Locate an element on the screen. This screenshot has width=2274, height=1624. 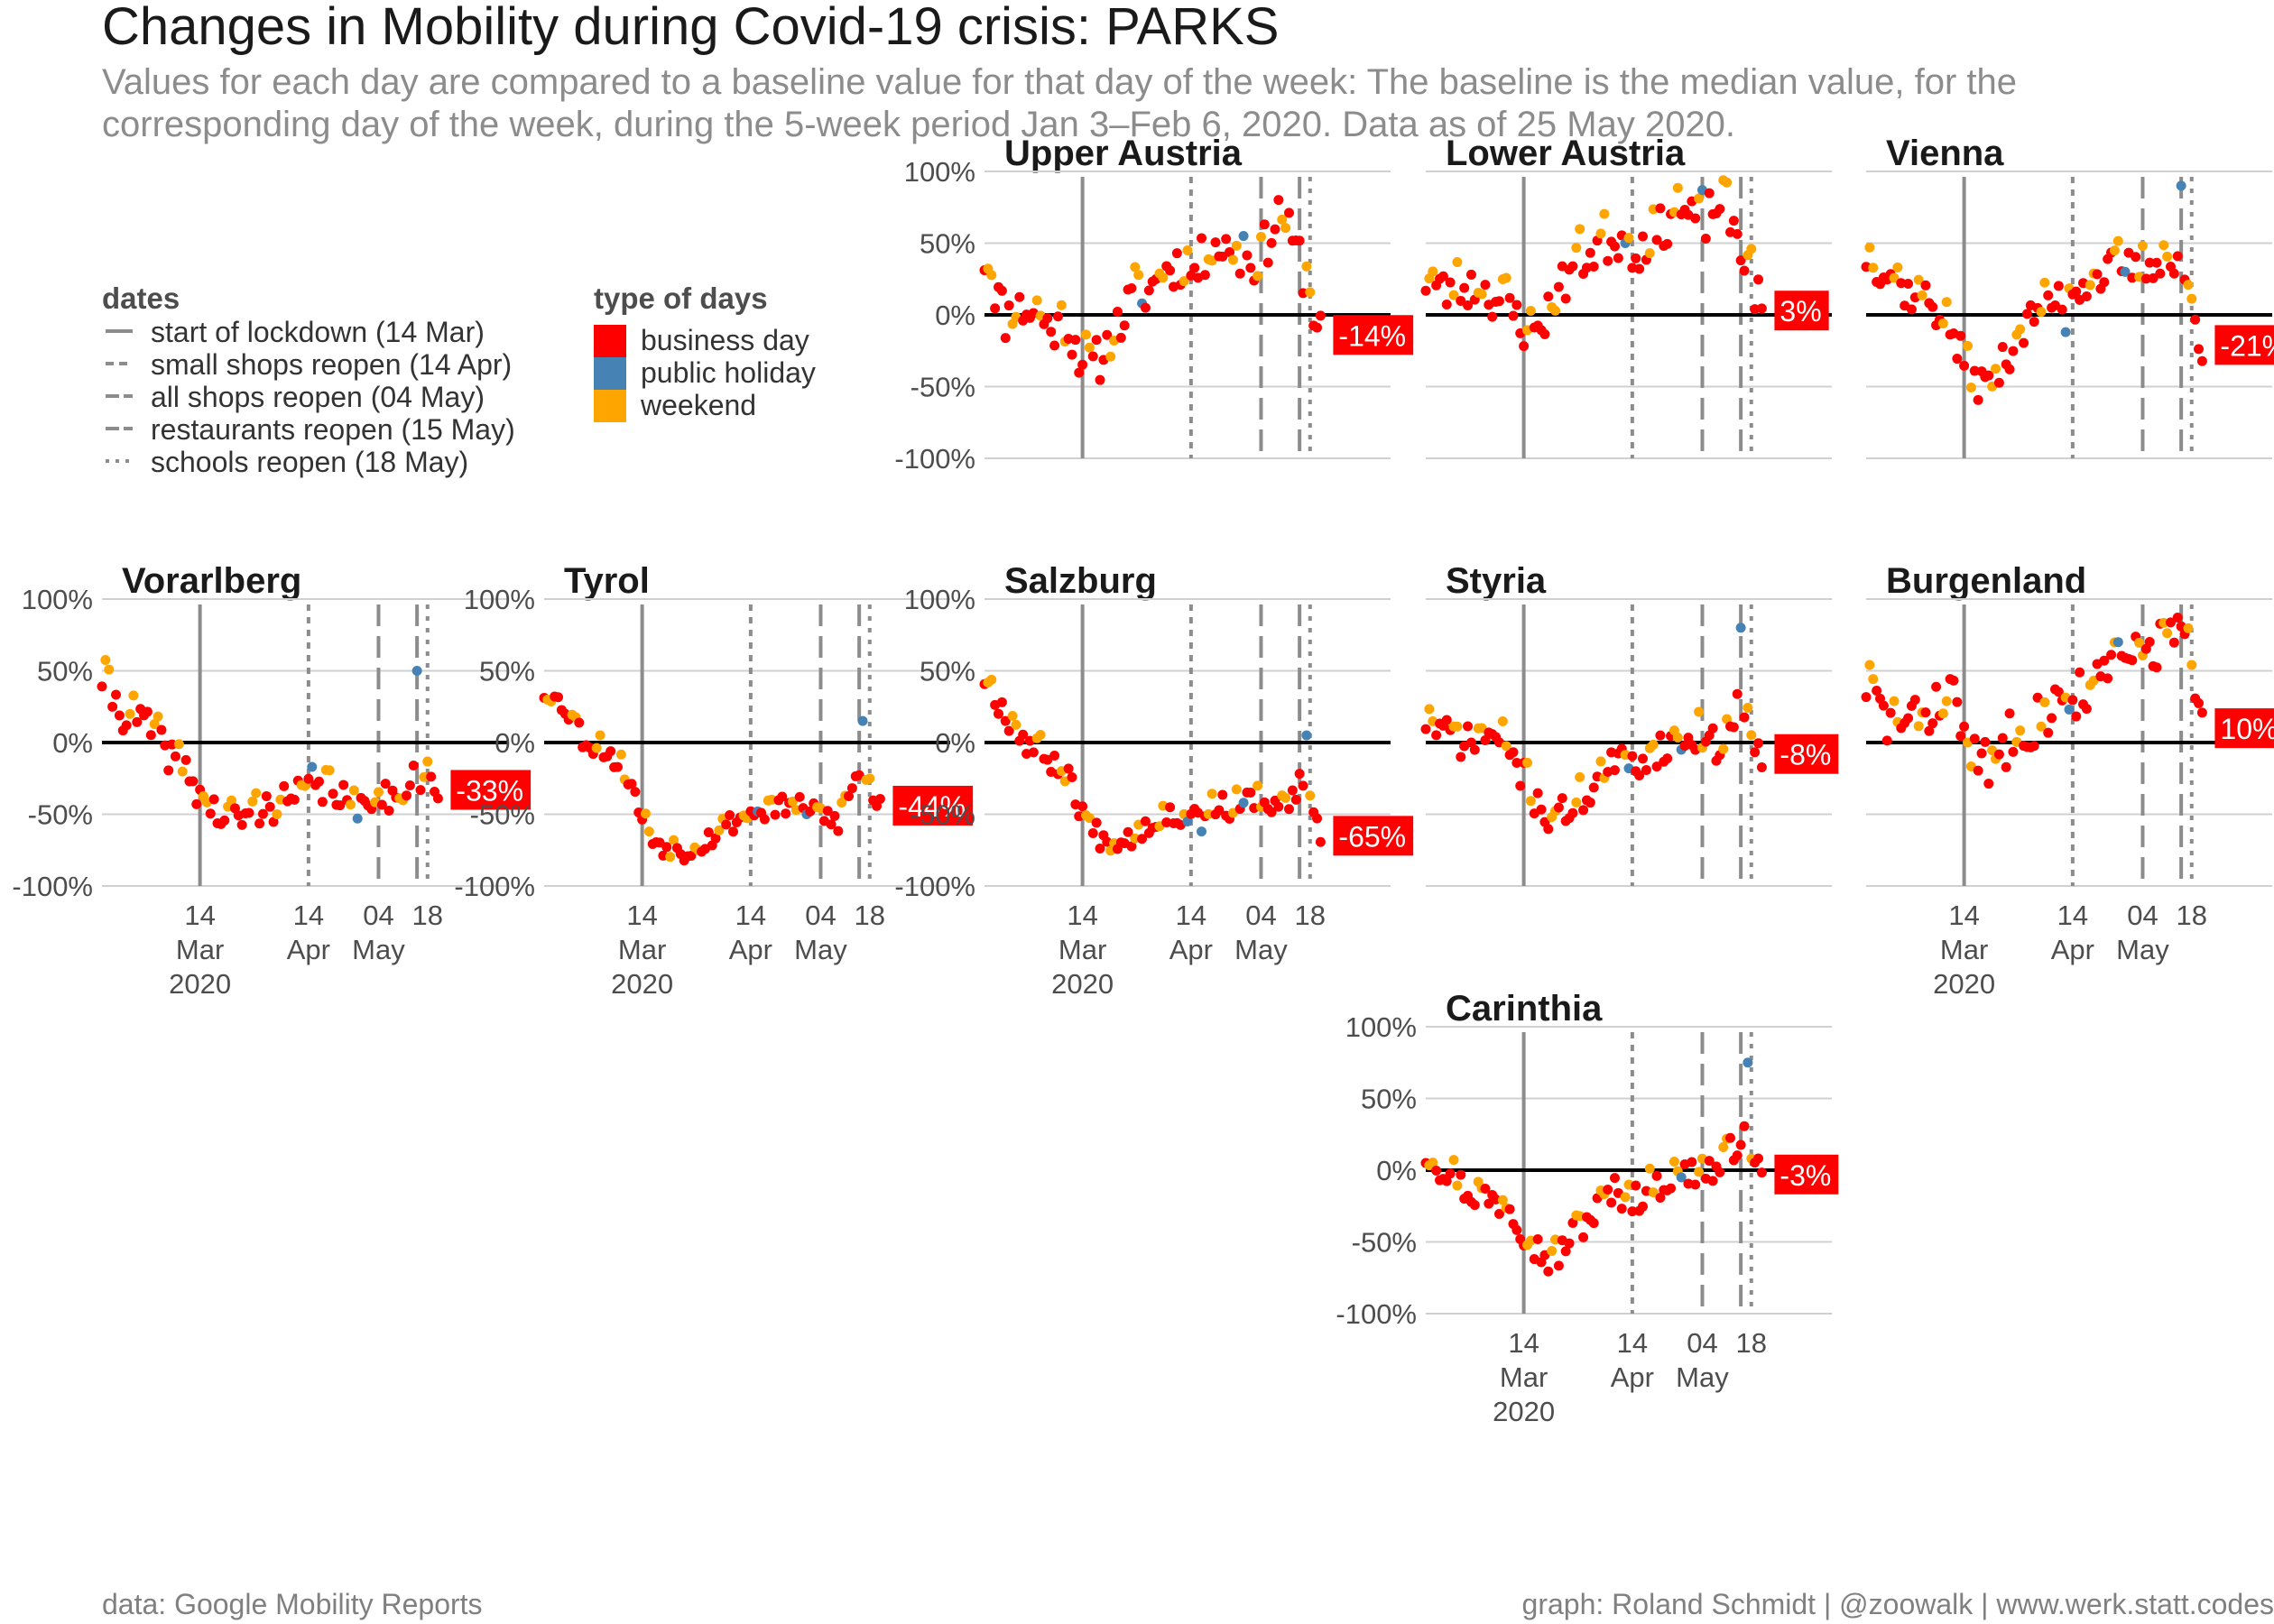
last-value-label: -44% is located at coordinates (932, 807).